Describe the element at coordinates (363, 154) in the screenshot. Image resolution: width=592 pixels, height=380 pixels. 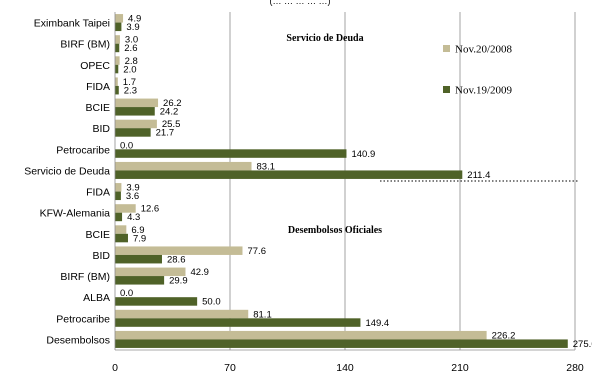
I see `value-label-petrocaribe-6-series-2: 140.9` at that location.